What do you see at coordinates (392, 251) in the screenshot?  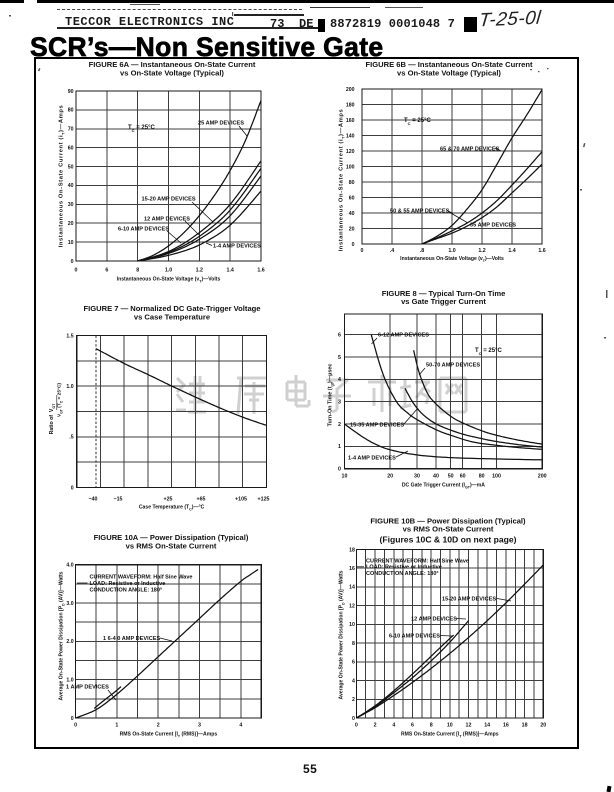 I see `svg-text: .4` at bounding box center [392, 251].